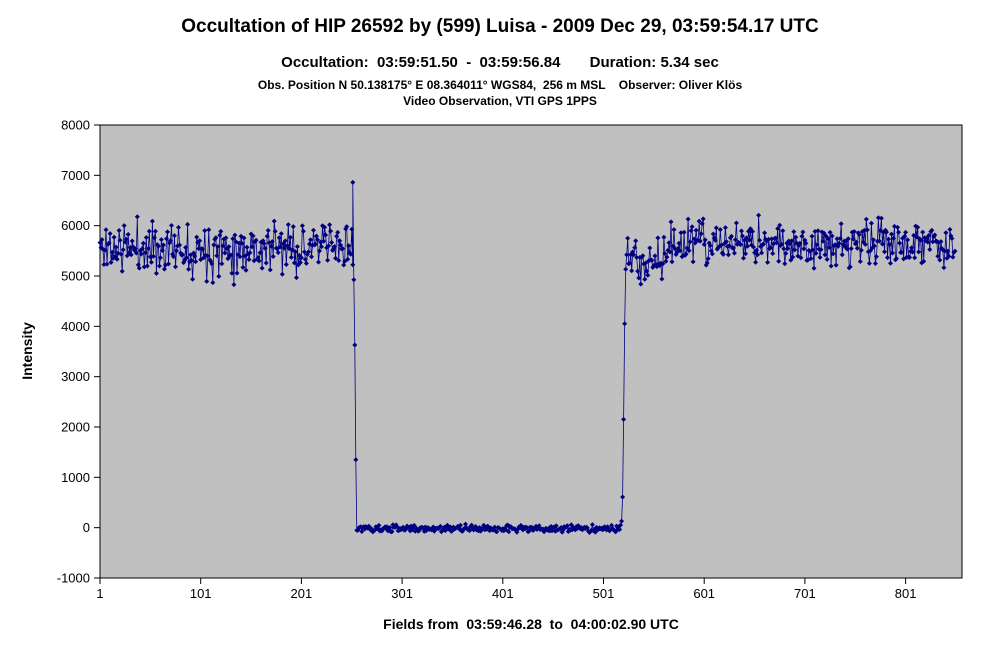 The image size is (1000, 656). What do you see at coordinates (78, 352) in the screenshot?
I see `y-axis: -1000 0 1000 2000 3000 4000 5000 6000 7000 8000` at bounding box center [78, 352].